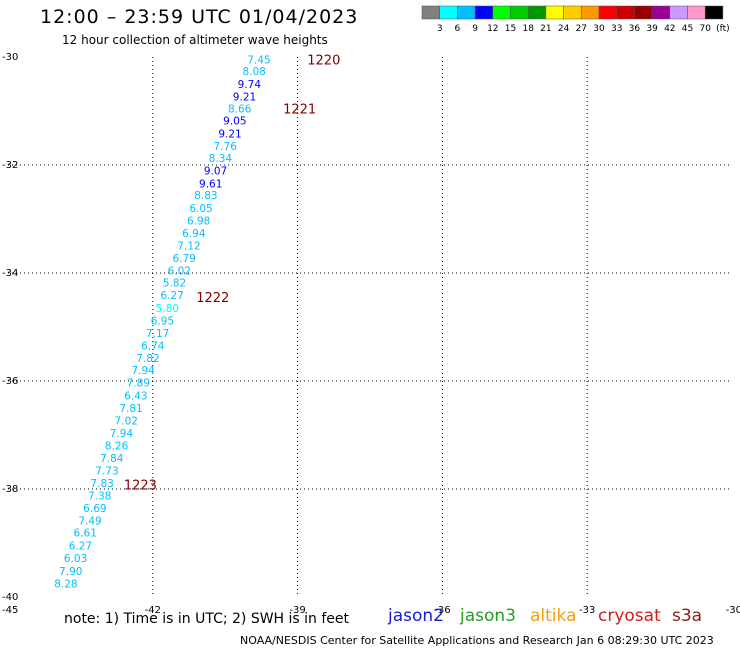  I want to click on wave-height-point: 7.38, so click(99, 496).